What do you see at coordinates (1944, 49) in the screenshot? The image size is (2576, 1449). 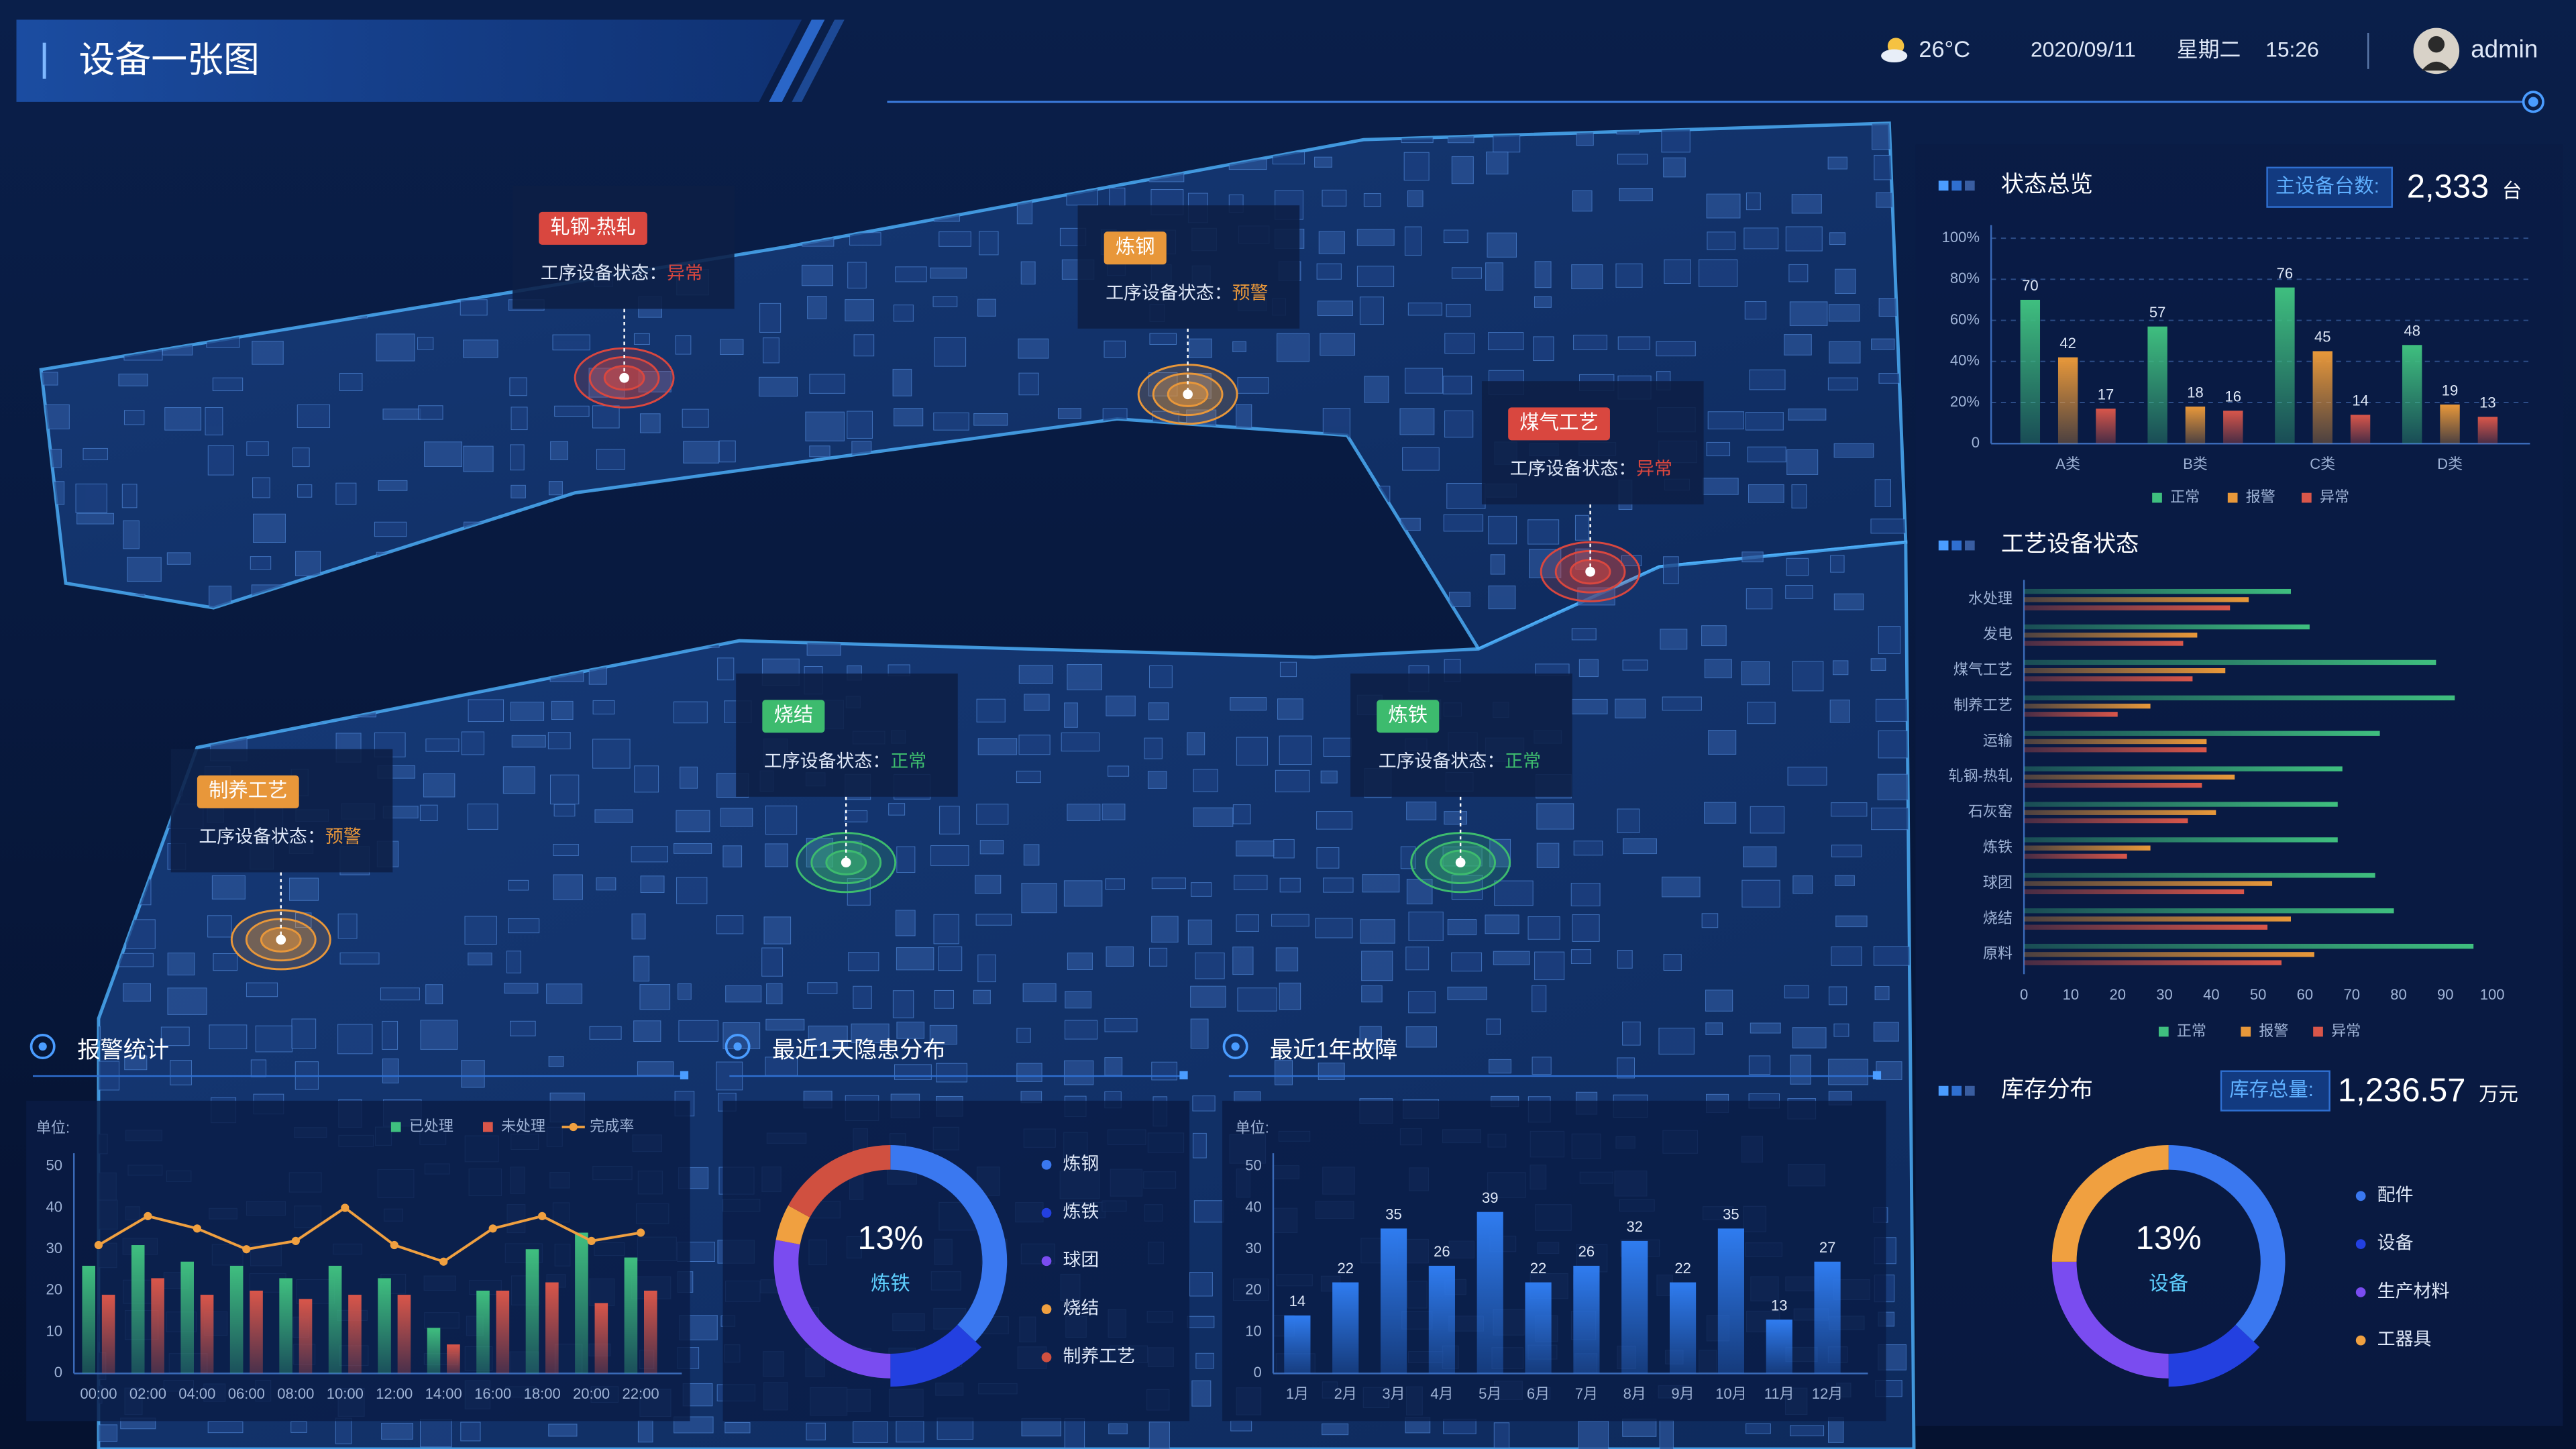 I see `temperature: 26°C` at bounding box center [1944, 49].